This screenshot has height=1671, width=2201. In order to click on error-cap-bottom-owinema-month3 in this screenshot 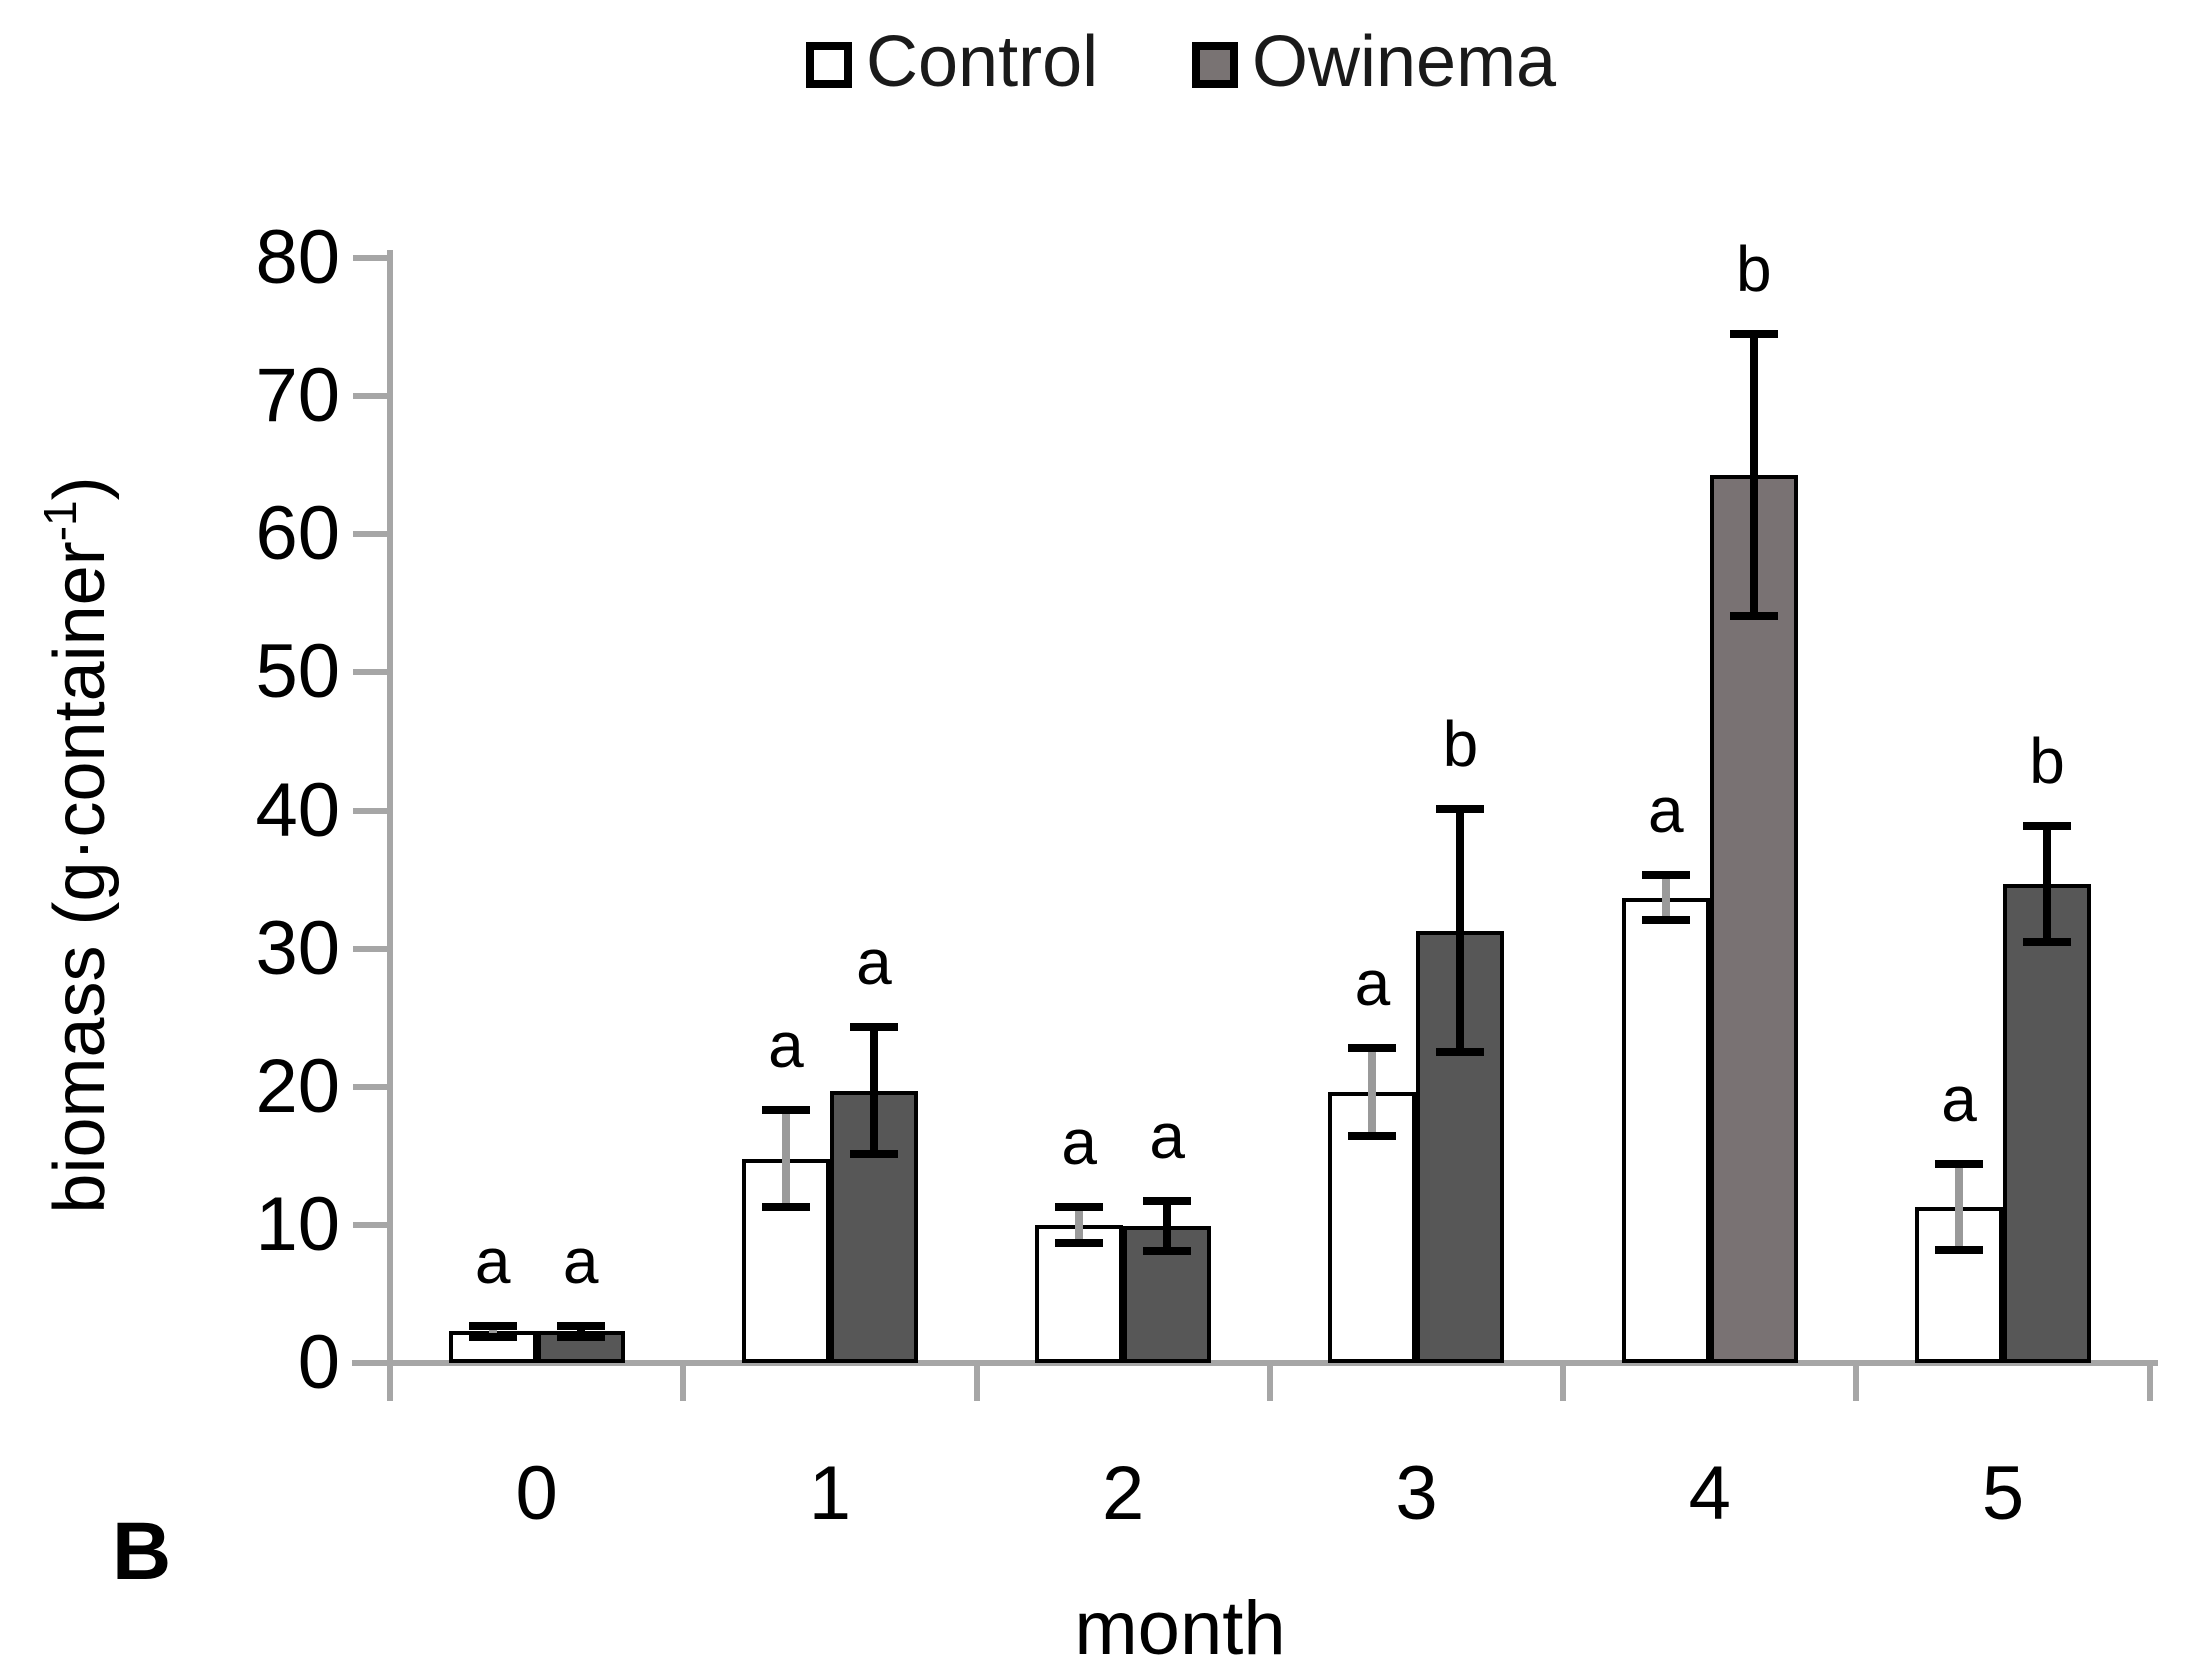, I will do `click(1460, 1052)`.